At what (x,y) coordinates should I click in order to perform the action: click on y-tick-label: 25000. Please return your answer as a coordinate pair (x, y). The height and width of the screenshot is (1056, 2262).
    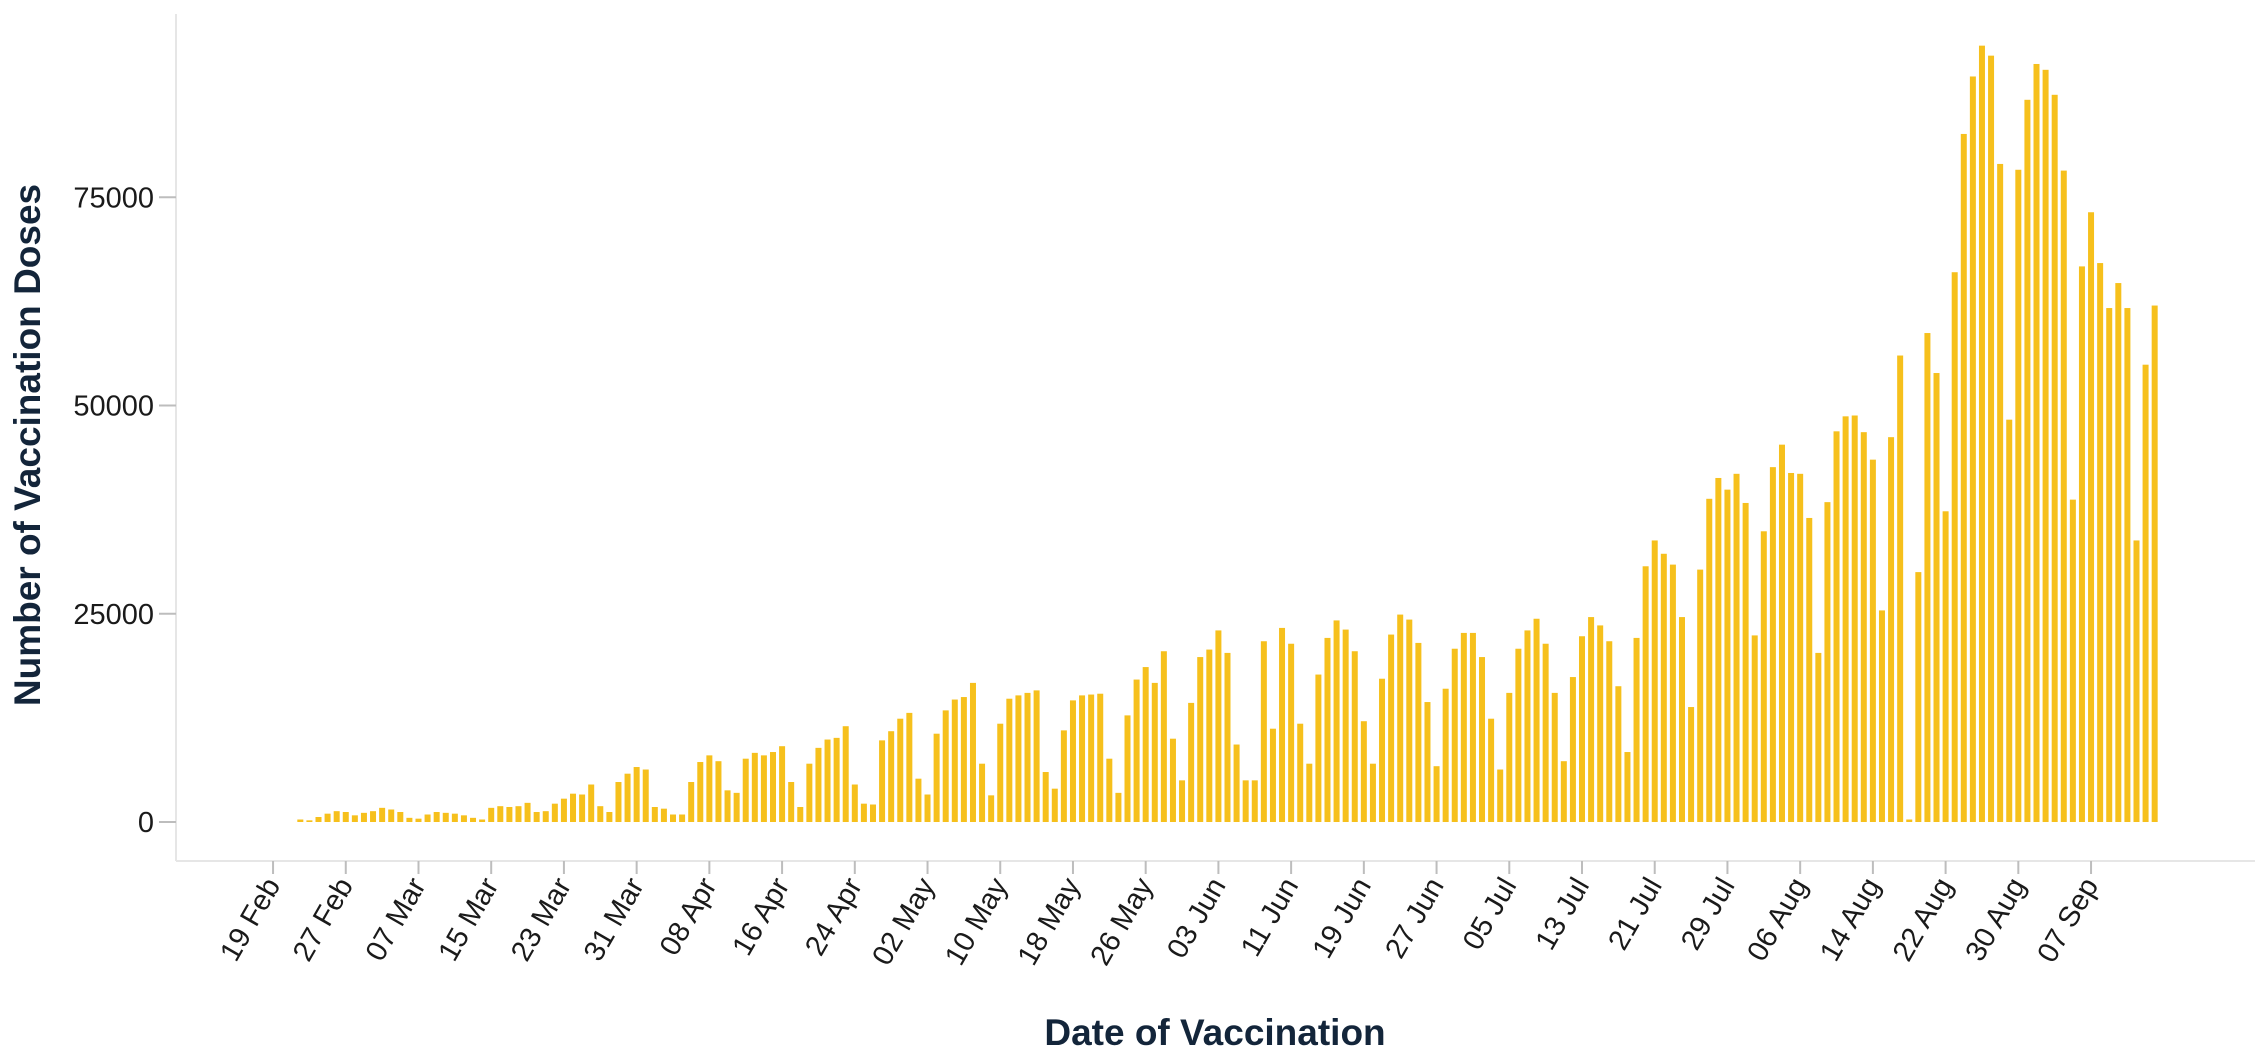
    Looking at the image, I should click on (113, 615).